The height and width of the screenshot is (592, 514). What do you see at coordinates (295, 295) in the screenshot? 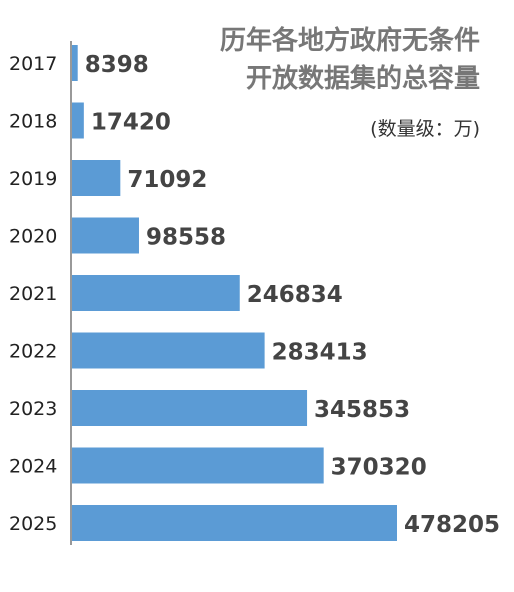
I see `value-label: 246834` at bounding box center [295, 295].